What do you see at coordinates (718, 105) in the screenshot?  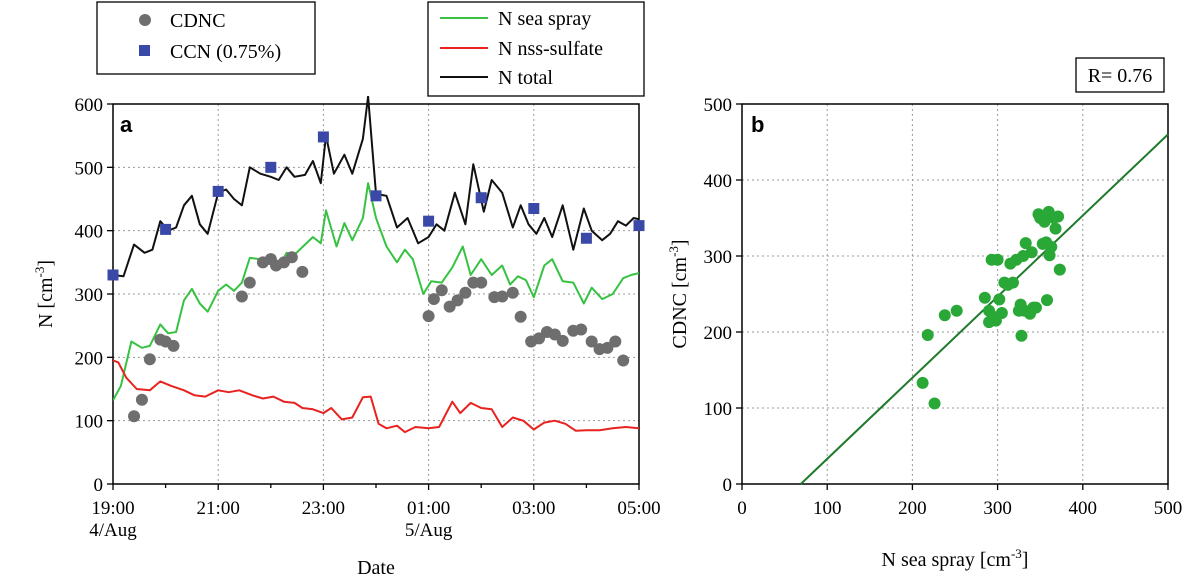 I see `panel-b-y-tick-label: 500` at bounding box center [718, 105].